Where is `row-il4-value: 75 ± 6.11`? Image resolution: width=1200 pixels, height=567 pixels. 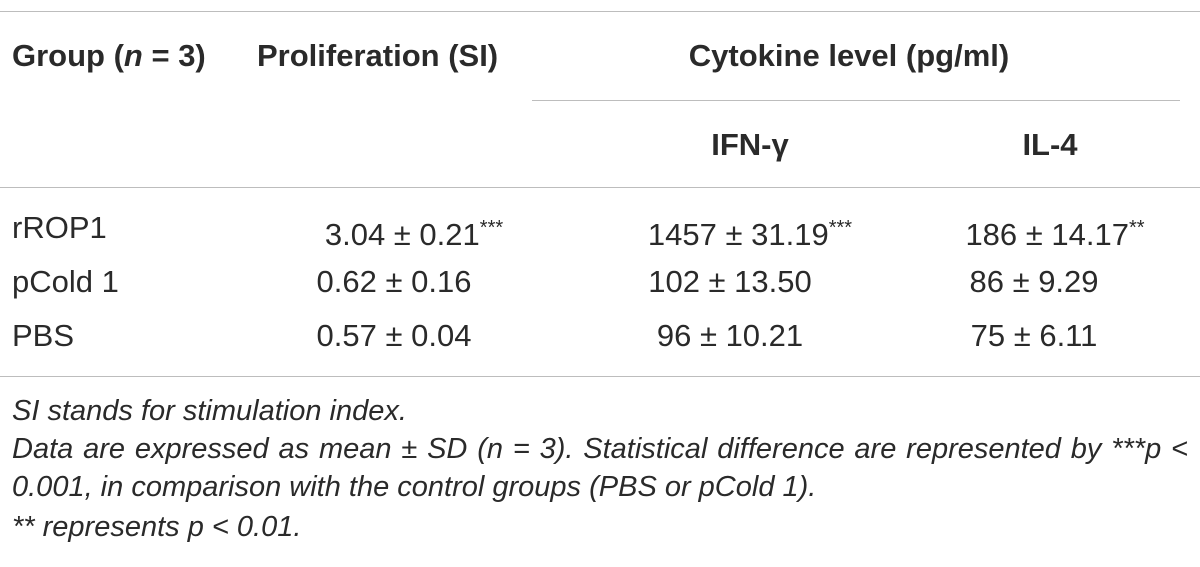 row-il4-value: 75 ± 6.11 is located at coordinates (1034, 335).